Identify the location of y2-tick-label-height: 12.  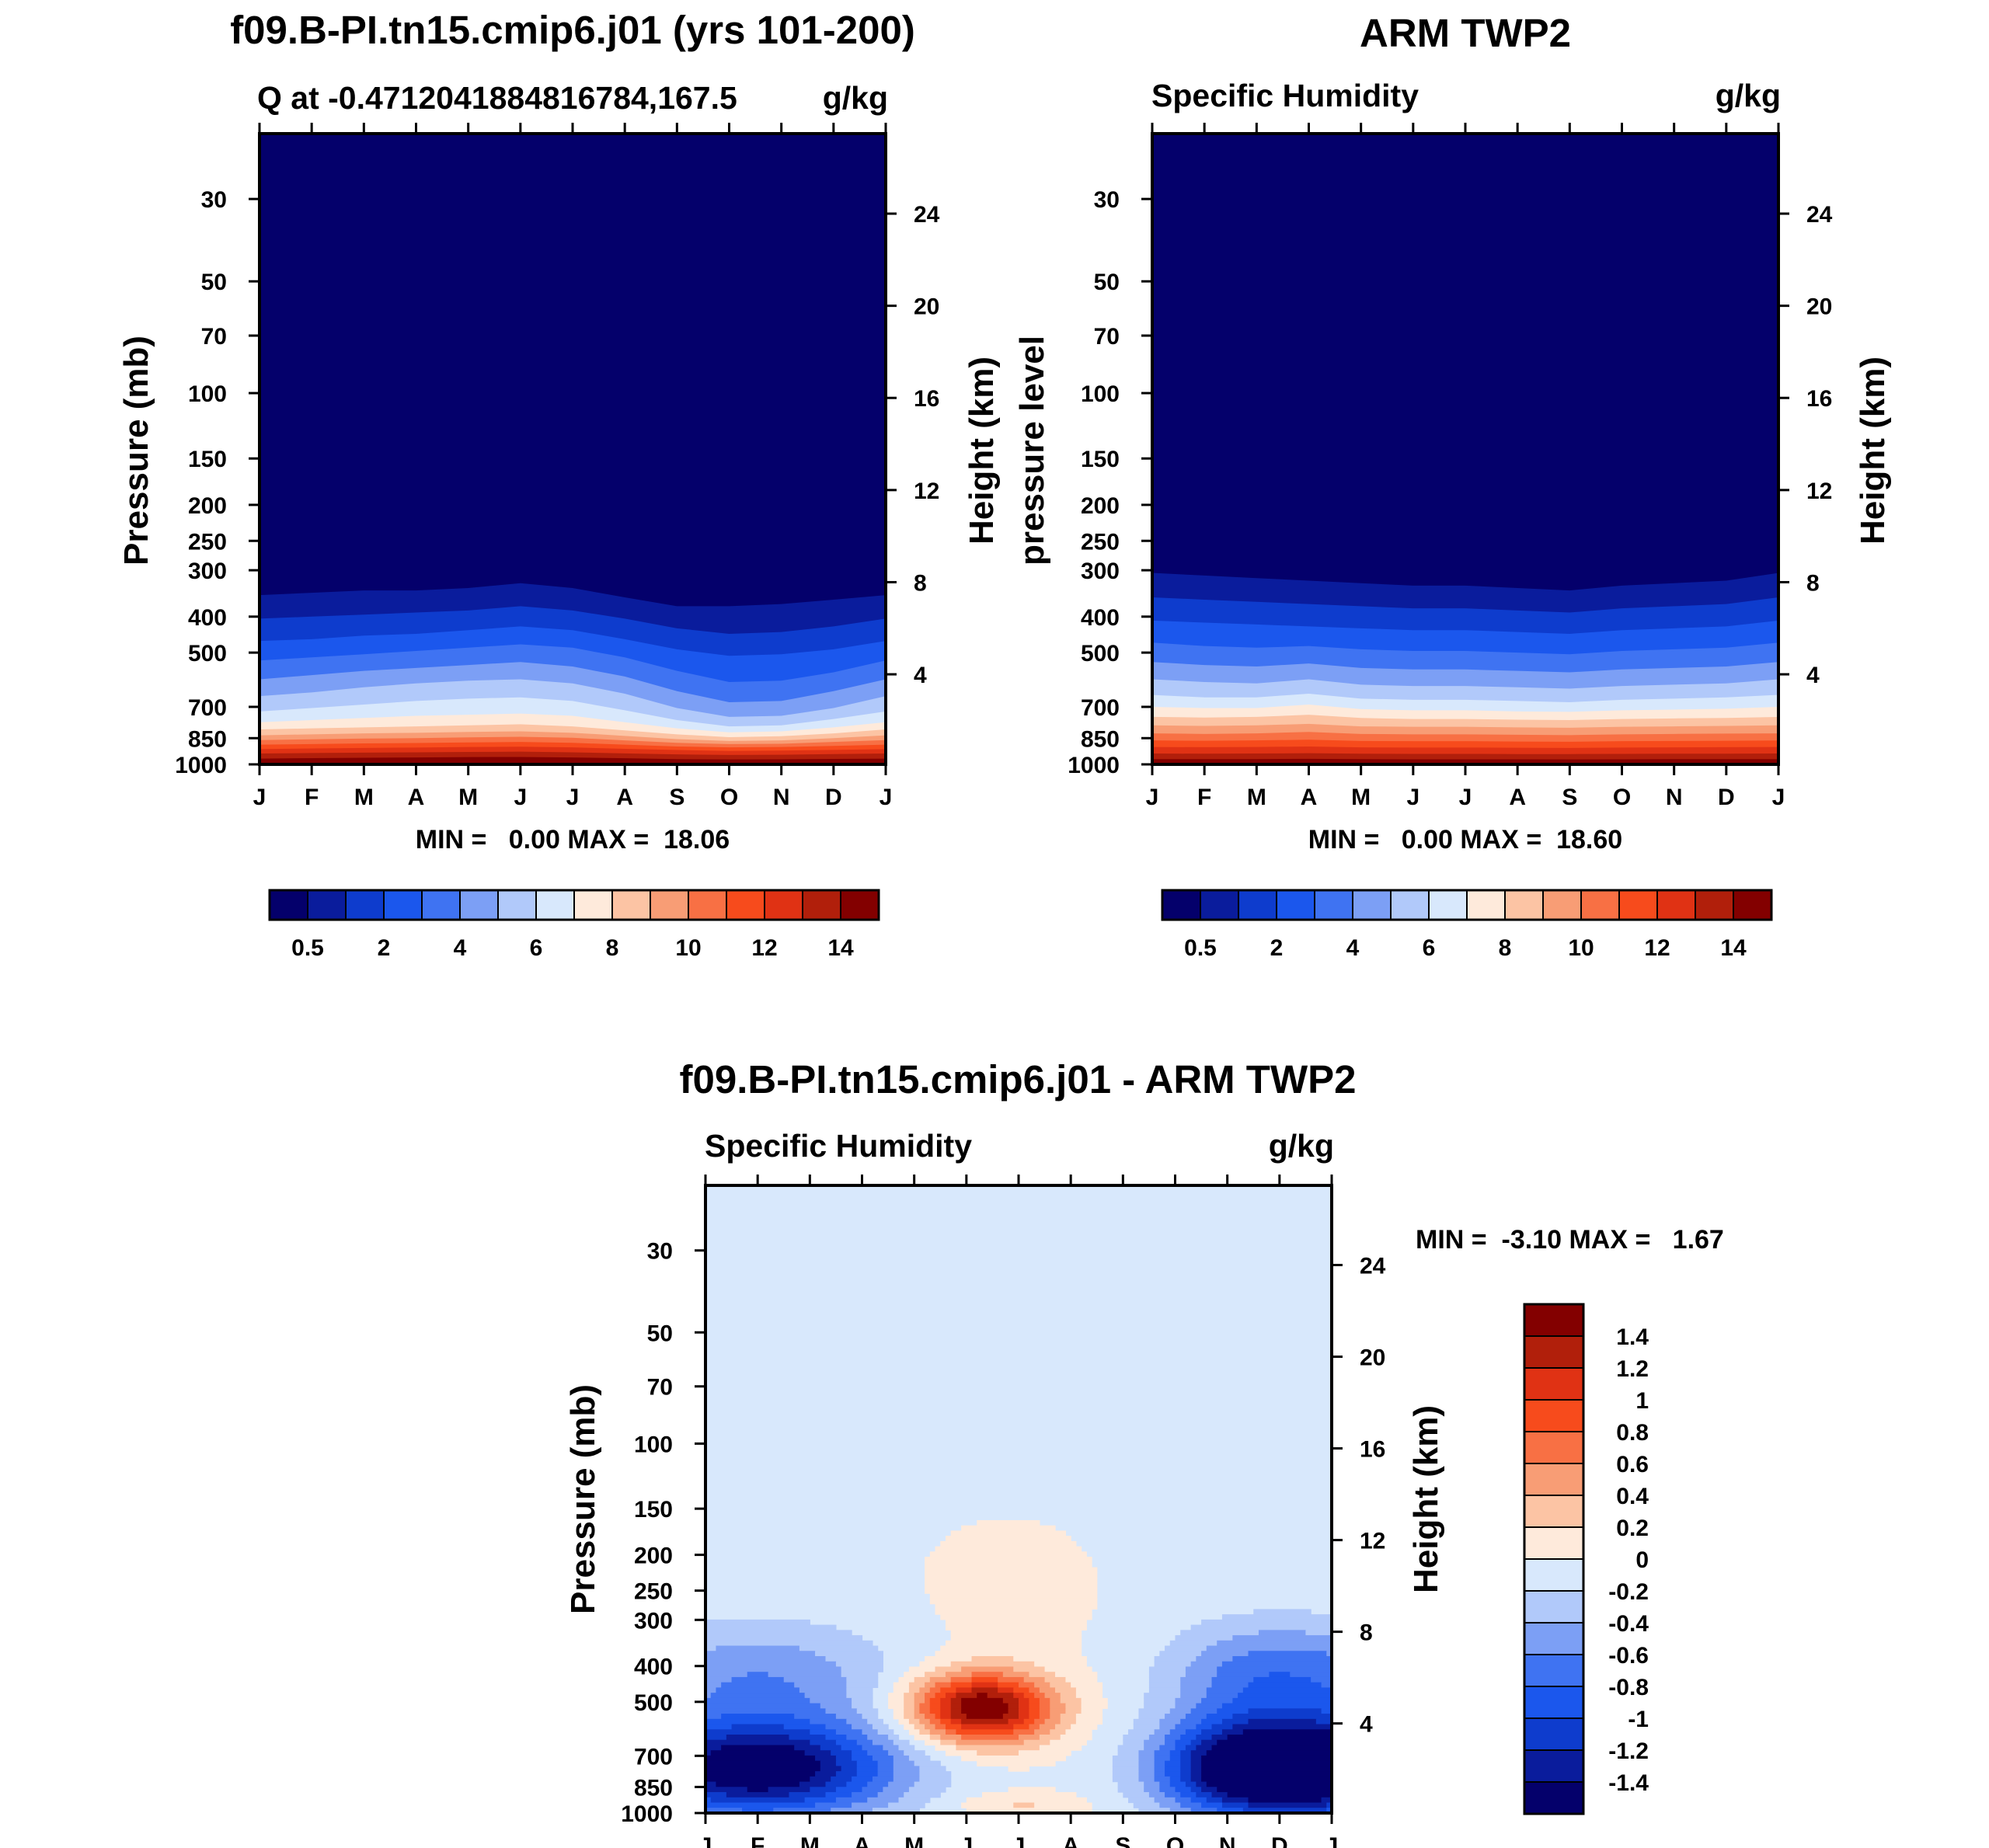
(1819, 492).